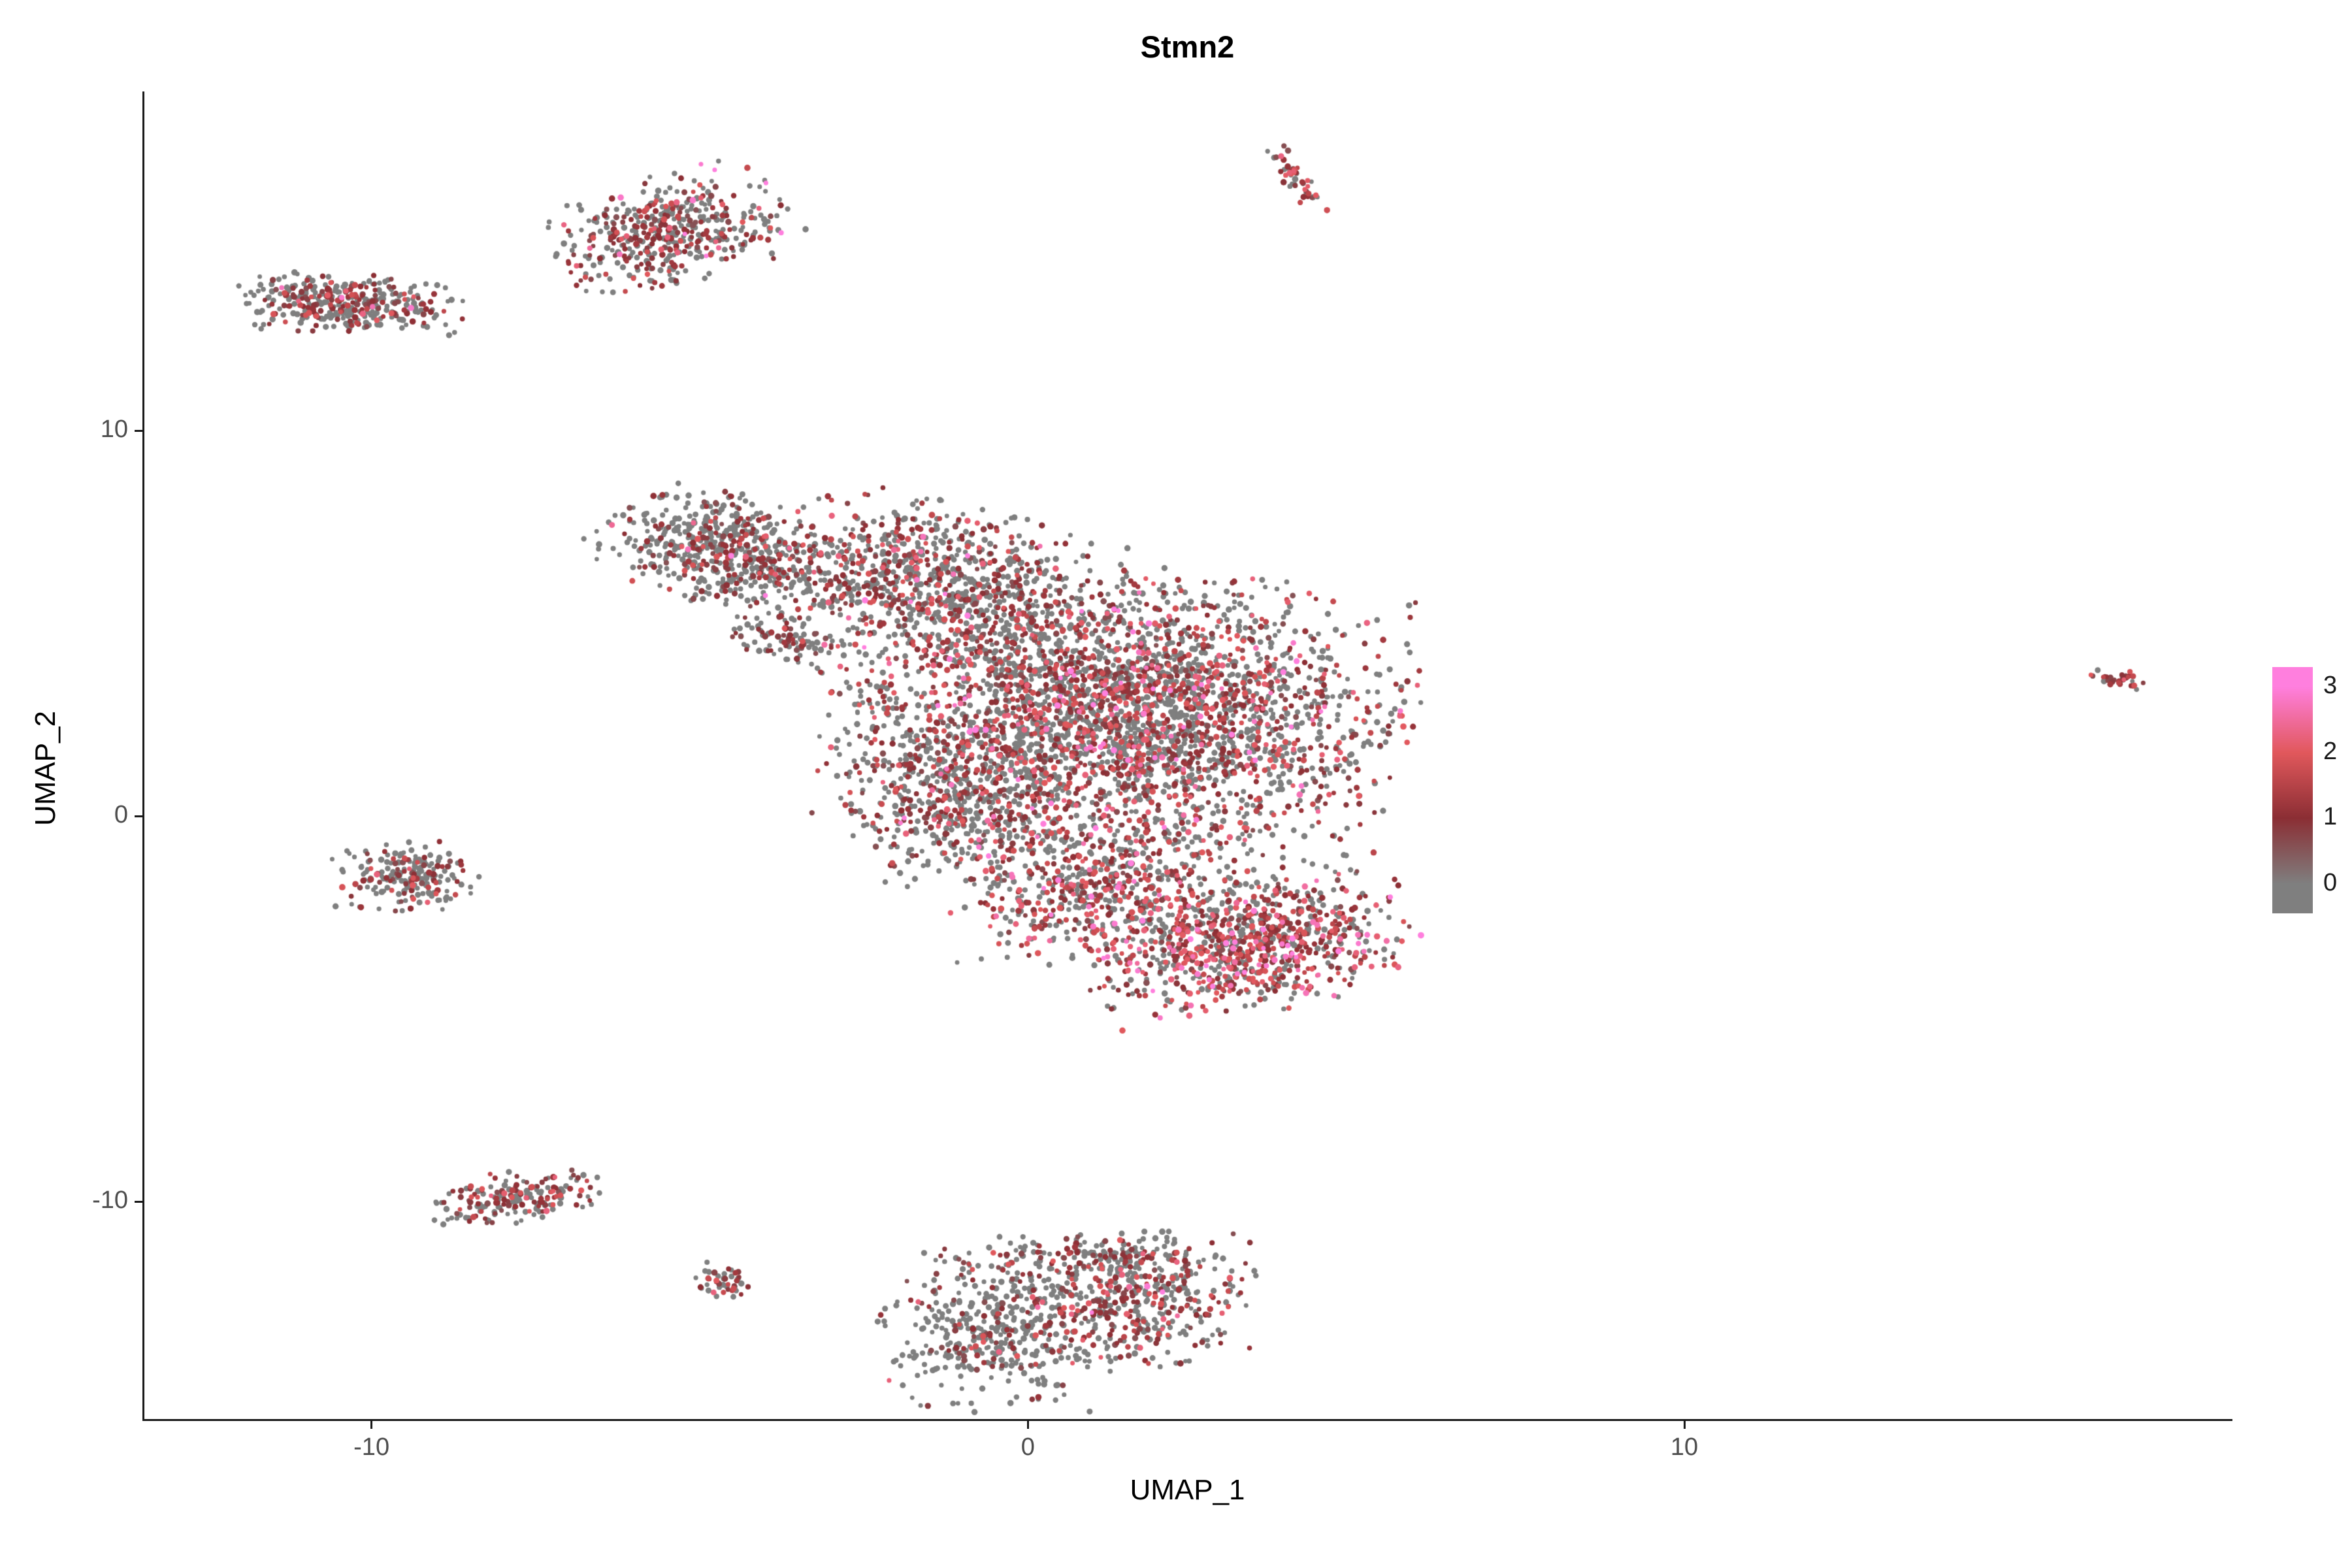 The height and width of the screenshot is (1568, 2352). What do you see at coordinates (1684, 1447) in the screenshot?
I see `x-tick-label: 10` at bounding box center [1684, 1447].